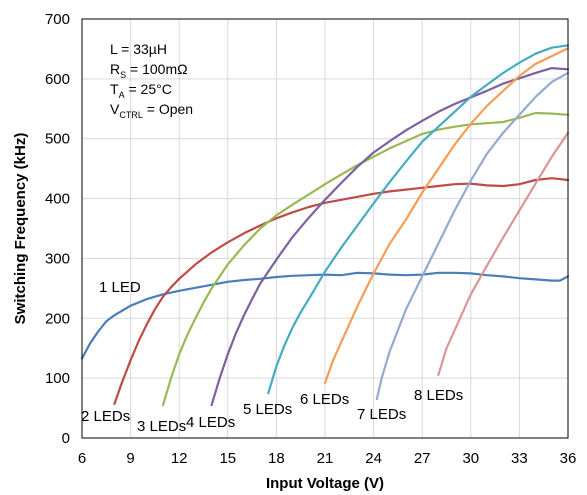 This screenshot has width=587, height=495. Describe the element at coordinates (324, 399) in the screenshot. I see `series-label-6: 6 LEDs` at that location.